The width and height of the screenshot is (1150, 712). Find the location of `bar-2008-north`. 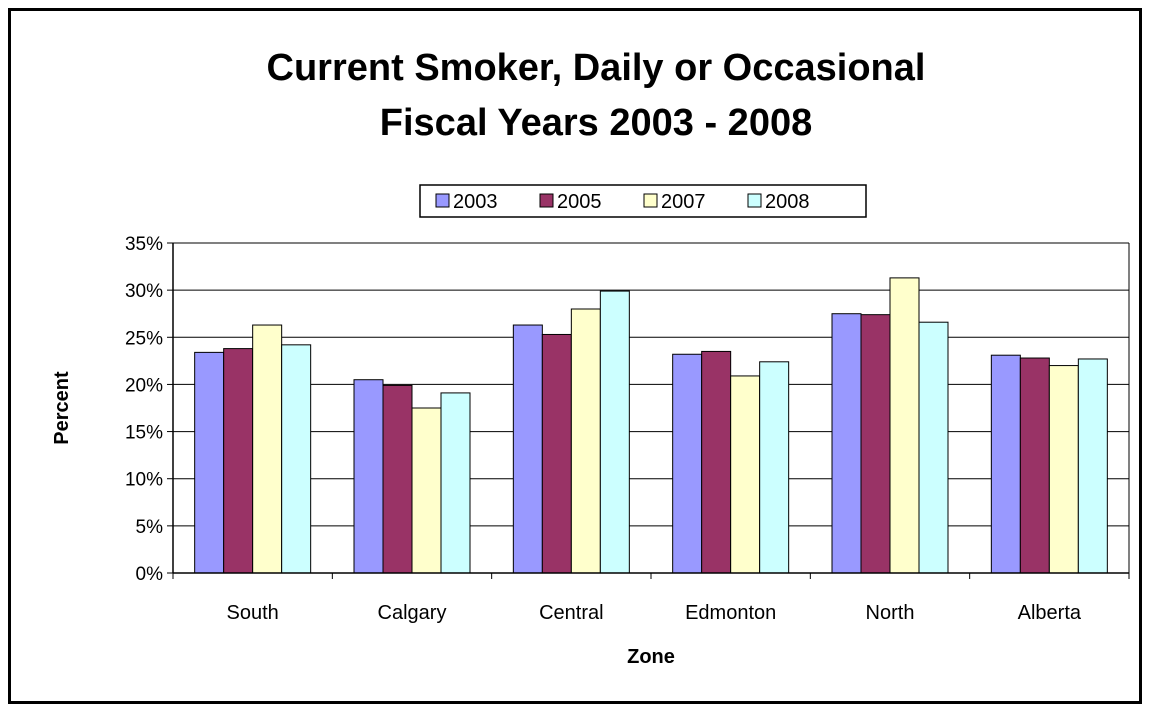

bar-2008-north is located at coordinates (933, 447).